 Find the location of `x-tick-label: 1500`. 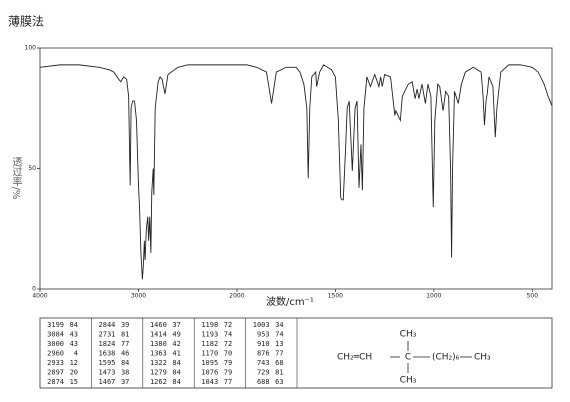

x-tick-label: 1500 is located at coordinates (335, 296).